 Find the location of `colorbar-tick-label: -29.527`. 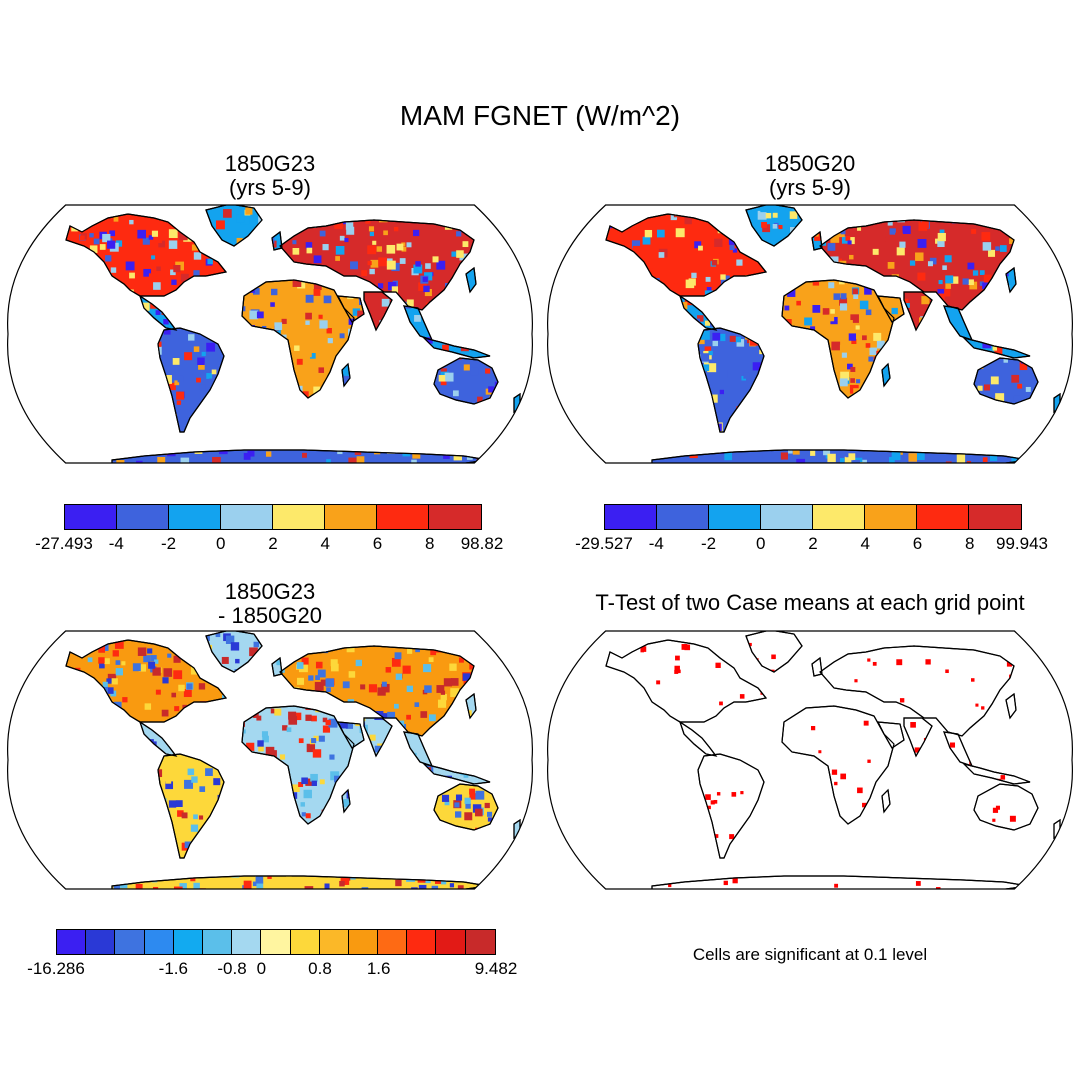

colorbar-tick-label: -29.527 is located at coordinates (604, 543).